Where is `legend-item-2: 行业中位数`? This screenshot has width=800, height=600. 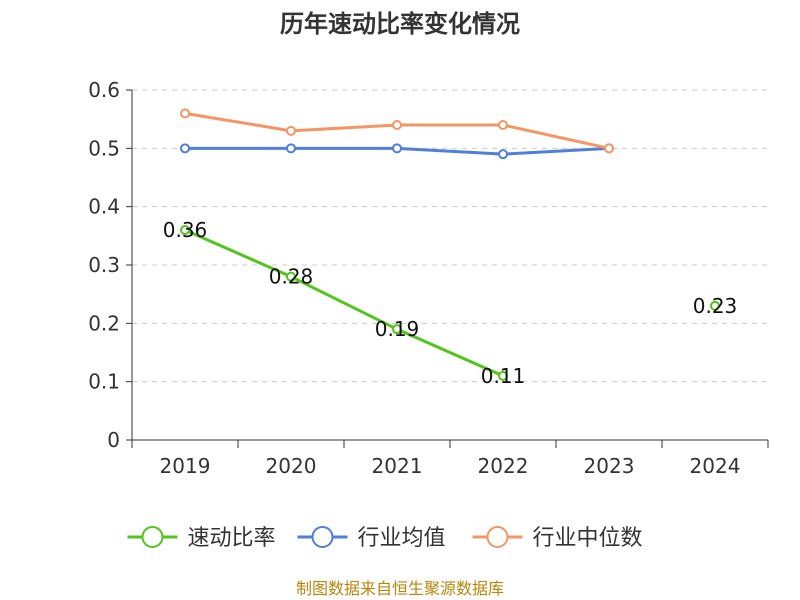 legend-item-2: 行业中位数 is located at coordinates (557, 538).